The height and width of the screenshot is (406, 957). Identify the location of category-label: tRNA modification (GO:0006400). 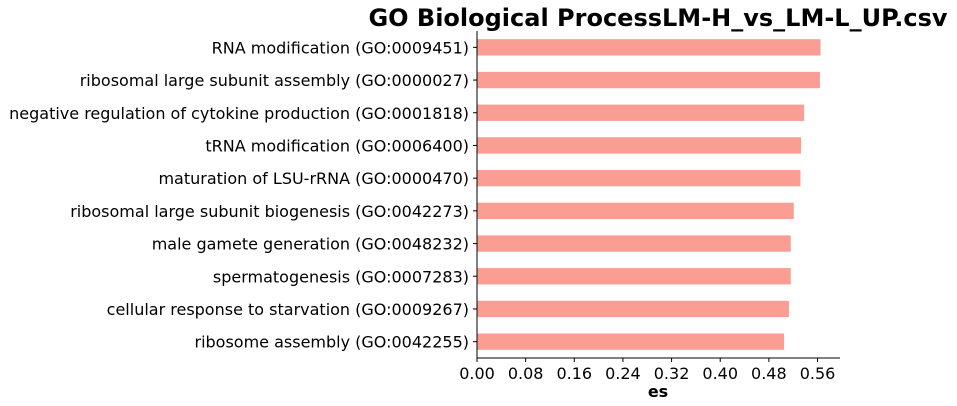
(337, 145).